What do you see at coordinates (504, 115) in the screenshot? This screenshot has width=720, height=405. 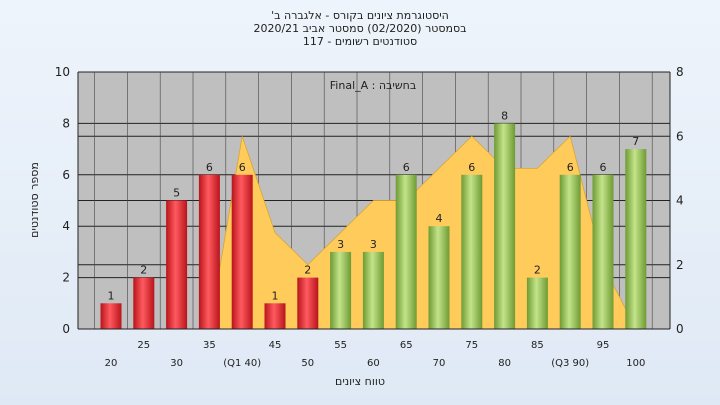 I see `data-label: 8` at bounding box center [504, 115].